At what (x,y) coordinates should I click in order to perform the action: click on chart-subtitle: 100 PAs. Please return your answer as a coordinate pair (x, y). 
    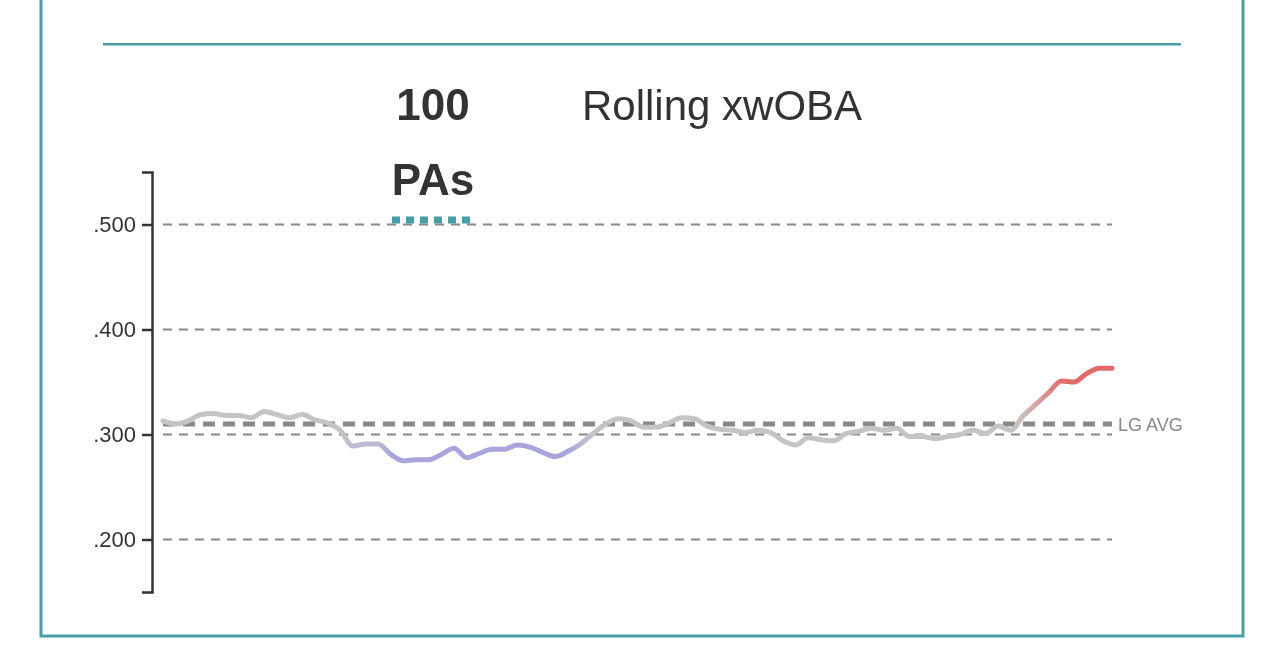
    Looking at the image, I should click on (433, 142).